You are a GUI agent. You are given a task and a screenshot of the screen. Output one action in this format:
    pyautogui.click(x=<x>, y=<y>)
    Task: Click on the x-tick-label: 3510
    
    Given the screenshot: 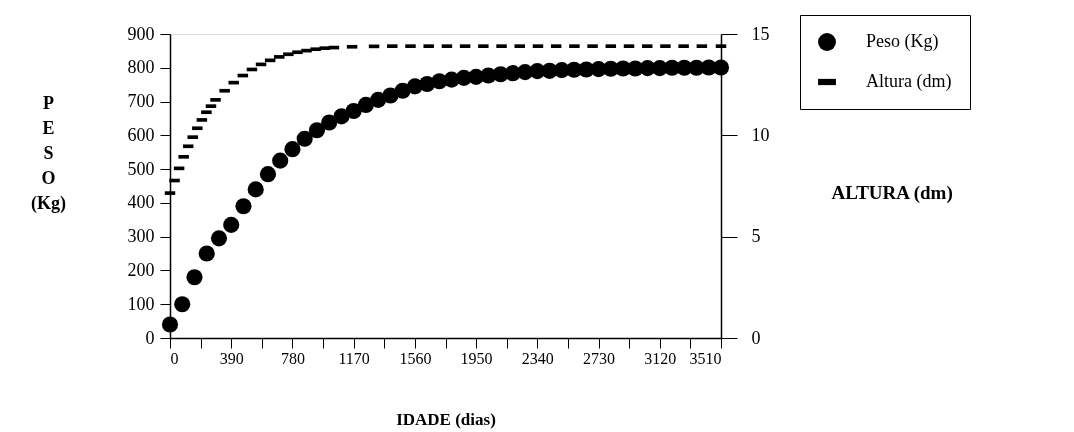 What is the action you would take?
    pyautogui.click(x=705, y=358)
    